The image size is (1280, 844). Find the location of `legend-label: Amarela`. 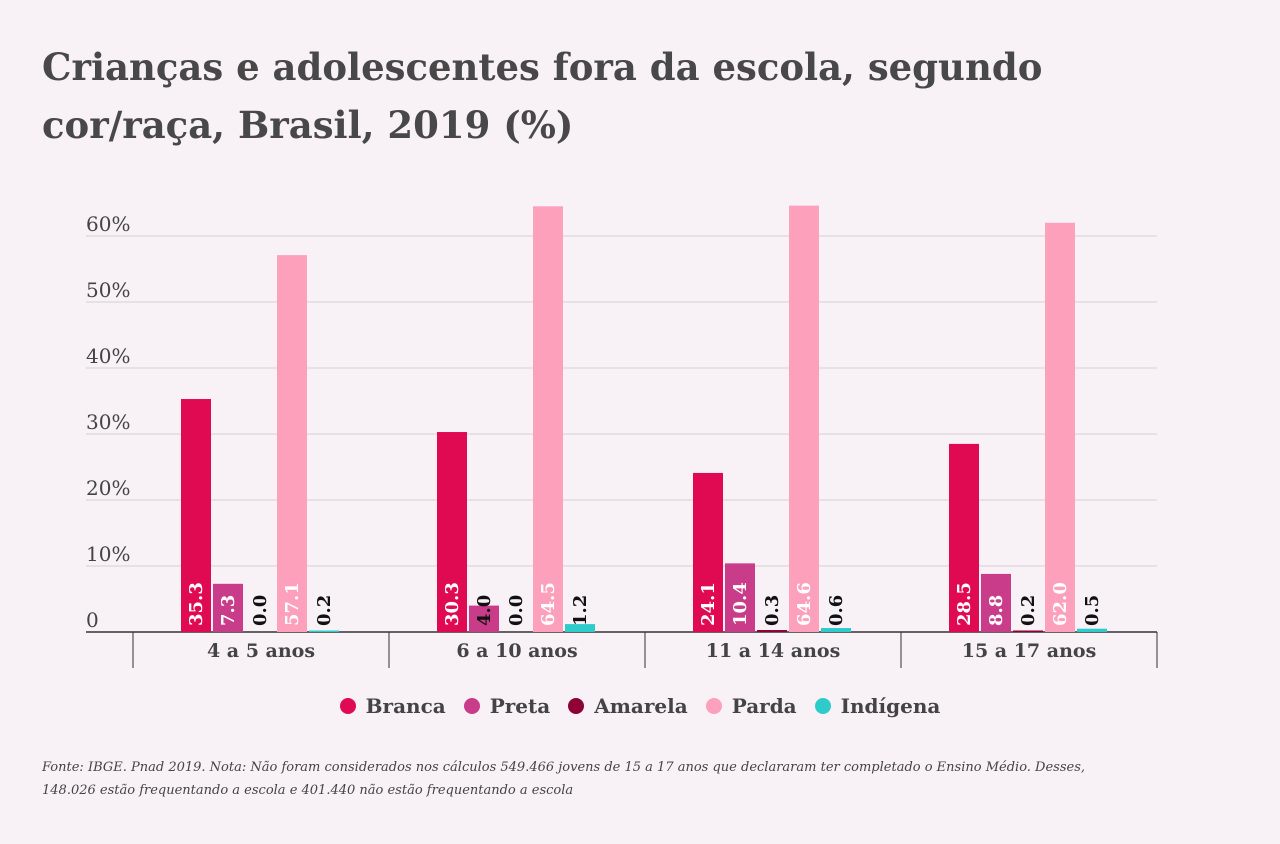

legend-label: Amarela is located at coordinates (641, 706).